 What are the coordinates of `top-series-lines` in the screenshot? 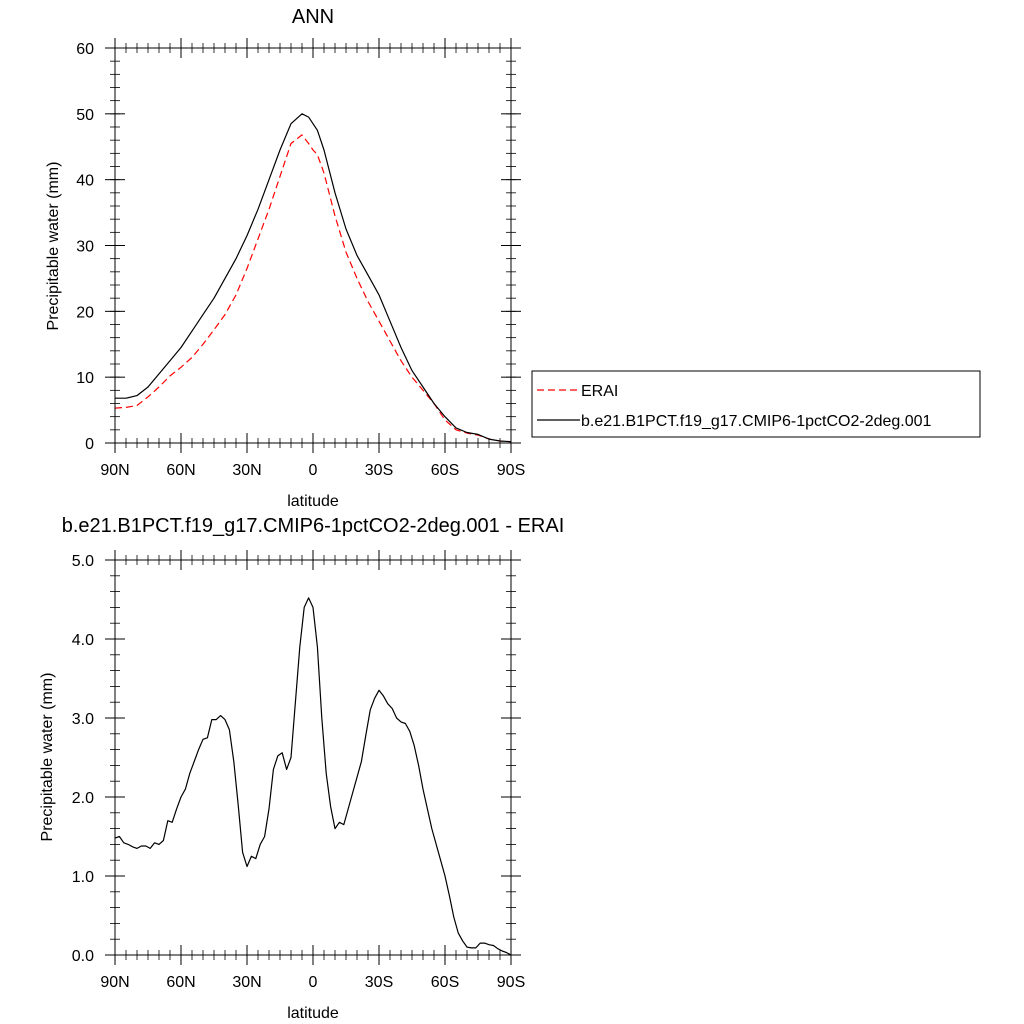 It's located at (313, 278).